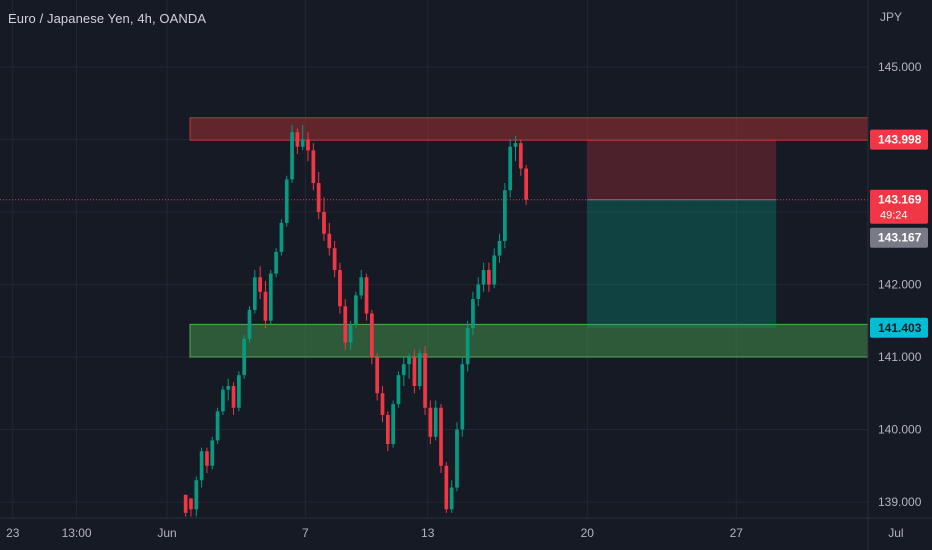 This screenshot has width=932, height=550. Describe the element at coordinates (682, 263) in the screenshot. I see `position-target-area` at that location.